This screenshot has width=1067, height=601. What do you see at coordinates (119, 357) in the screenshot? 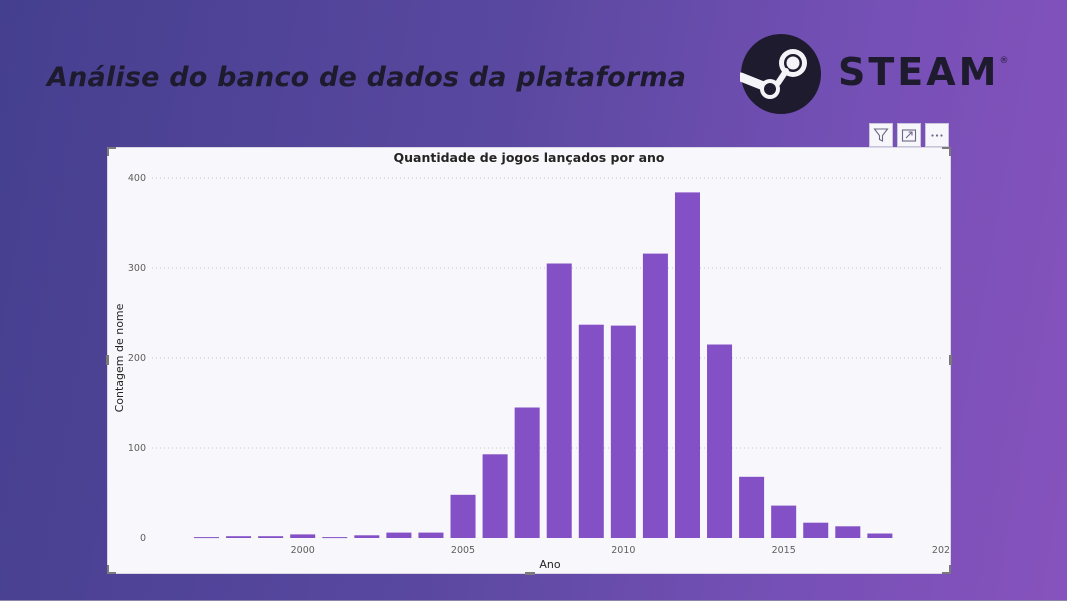
I see `y-axis-title: Contagem de nome` at bounding box center [119, 357].